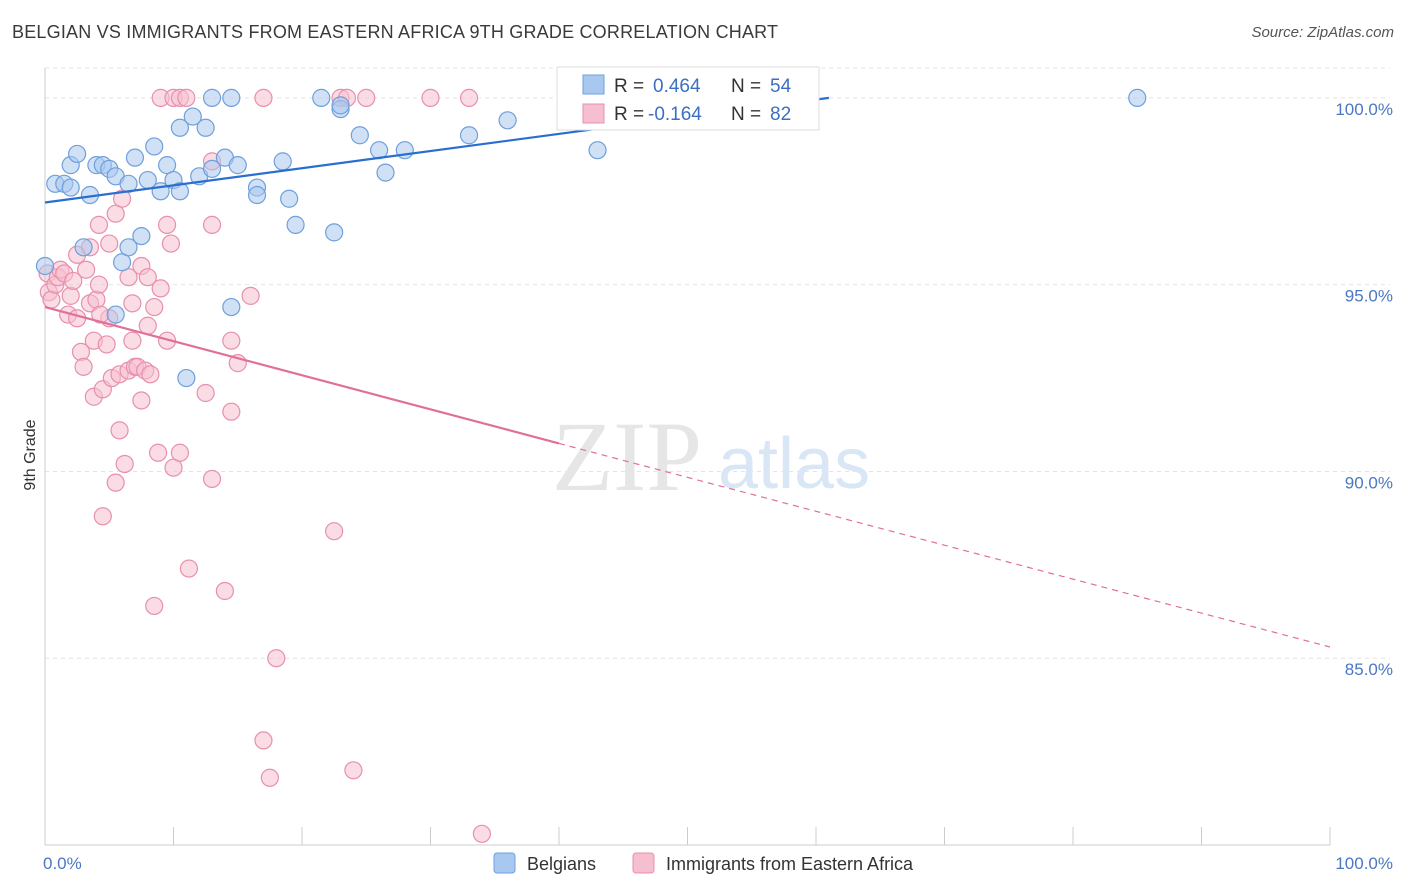  What do you see at coordinates (561, 864) in the screenshot?
I see `bottom-legend-label-belgians: Belgians` at bounding box center [561, 864].